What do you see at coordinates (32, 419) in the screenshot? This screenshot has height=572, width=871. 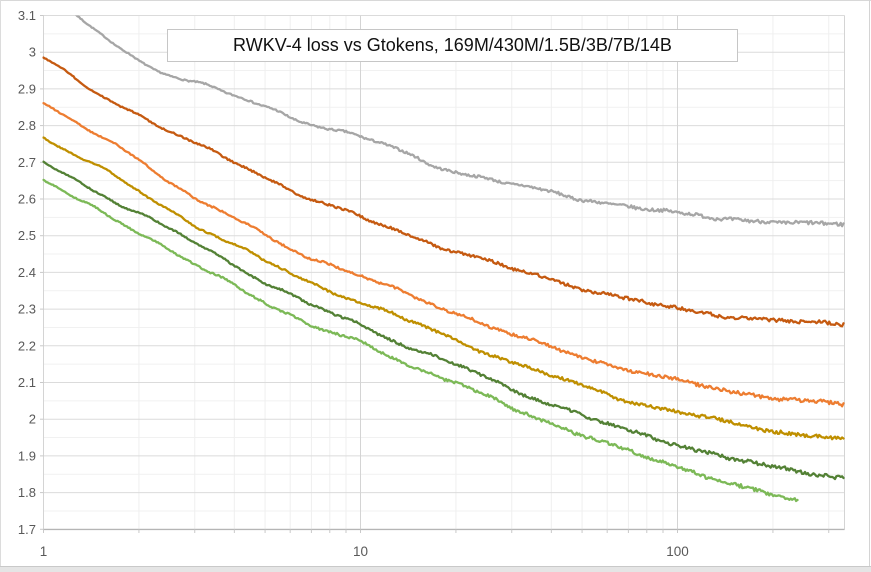 I see `y-tick-label: 2` at bounding box center [32, 419].